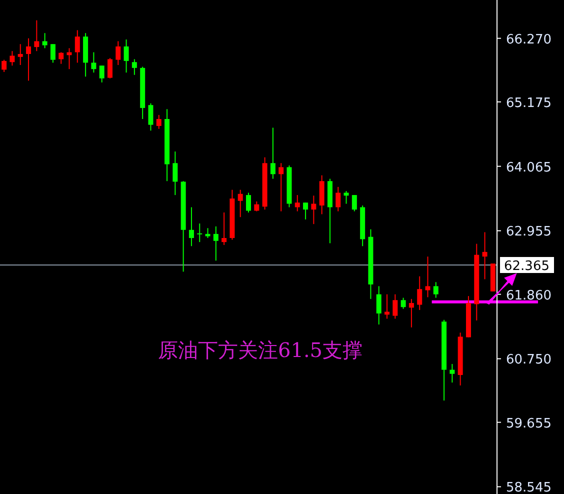 The height and width of the screenshot is (494, 564). Describe the element at coordinates (527, 266) in the screenshot. I see `ref-line-label: 62.365` at that location.